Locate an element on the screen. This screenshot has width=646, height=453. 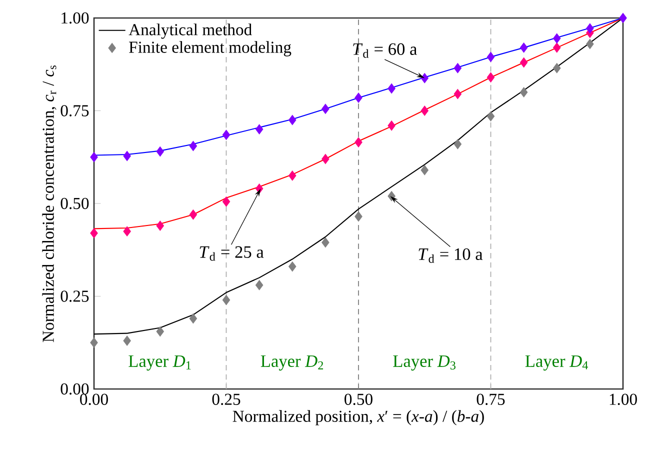
x-tick-label: 0.50 is located at coordinates (358, 400).